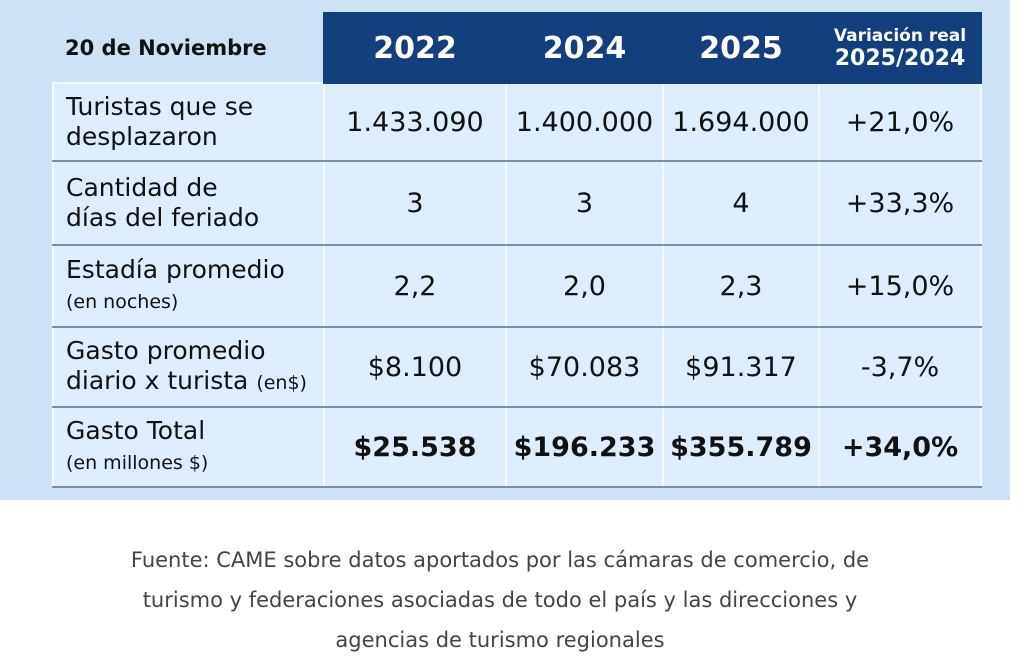 The image size is (1024, 662). Describe the element at coordinates (741, 48) in the screenshot. I see `year-header: 2025` at that location.